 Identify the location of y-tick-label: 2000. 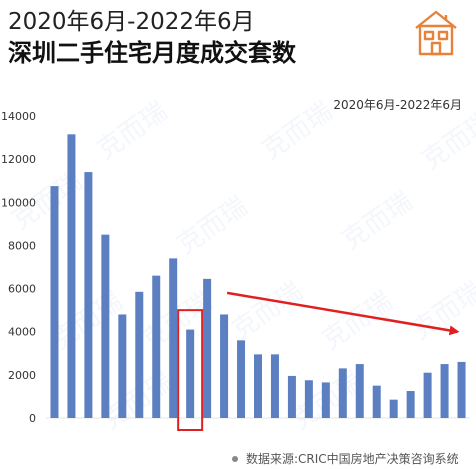
(22, 375).